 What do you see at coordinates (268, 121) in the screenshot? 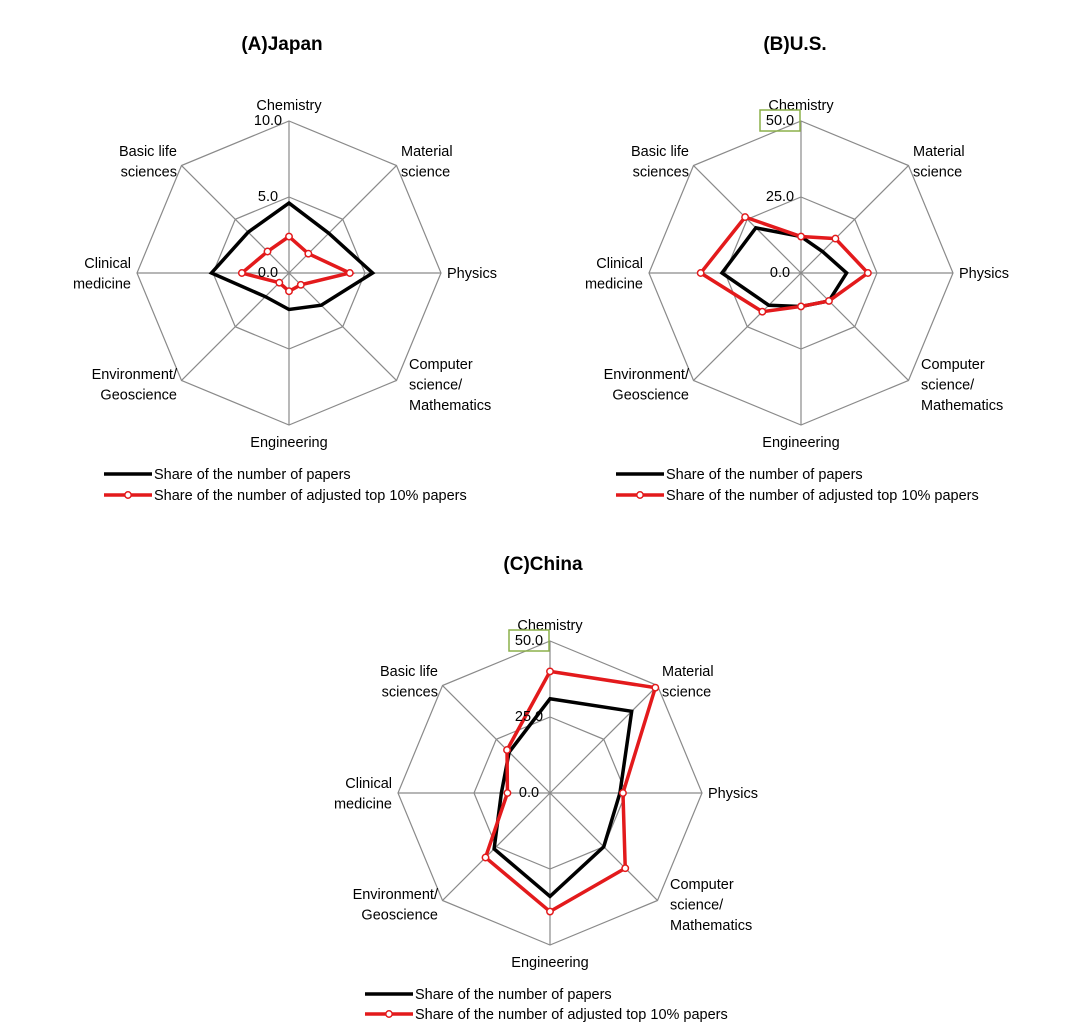
I see `axis-tick-10.0: 10.0` at bounding box center [268, 121].